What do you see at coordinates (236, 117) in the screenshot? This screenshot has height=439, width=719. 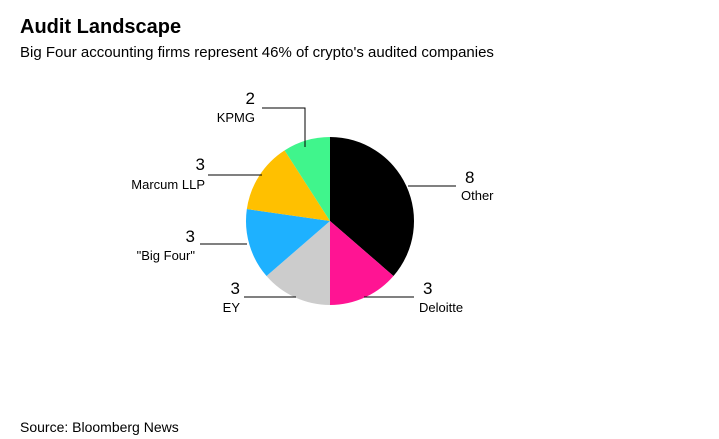 I see `category-label: KPMG` at bounding box center [236, 117].